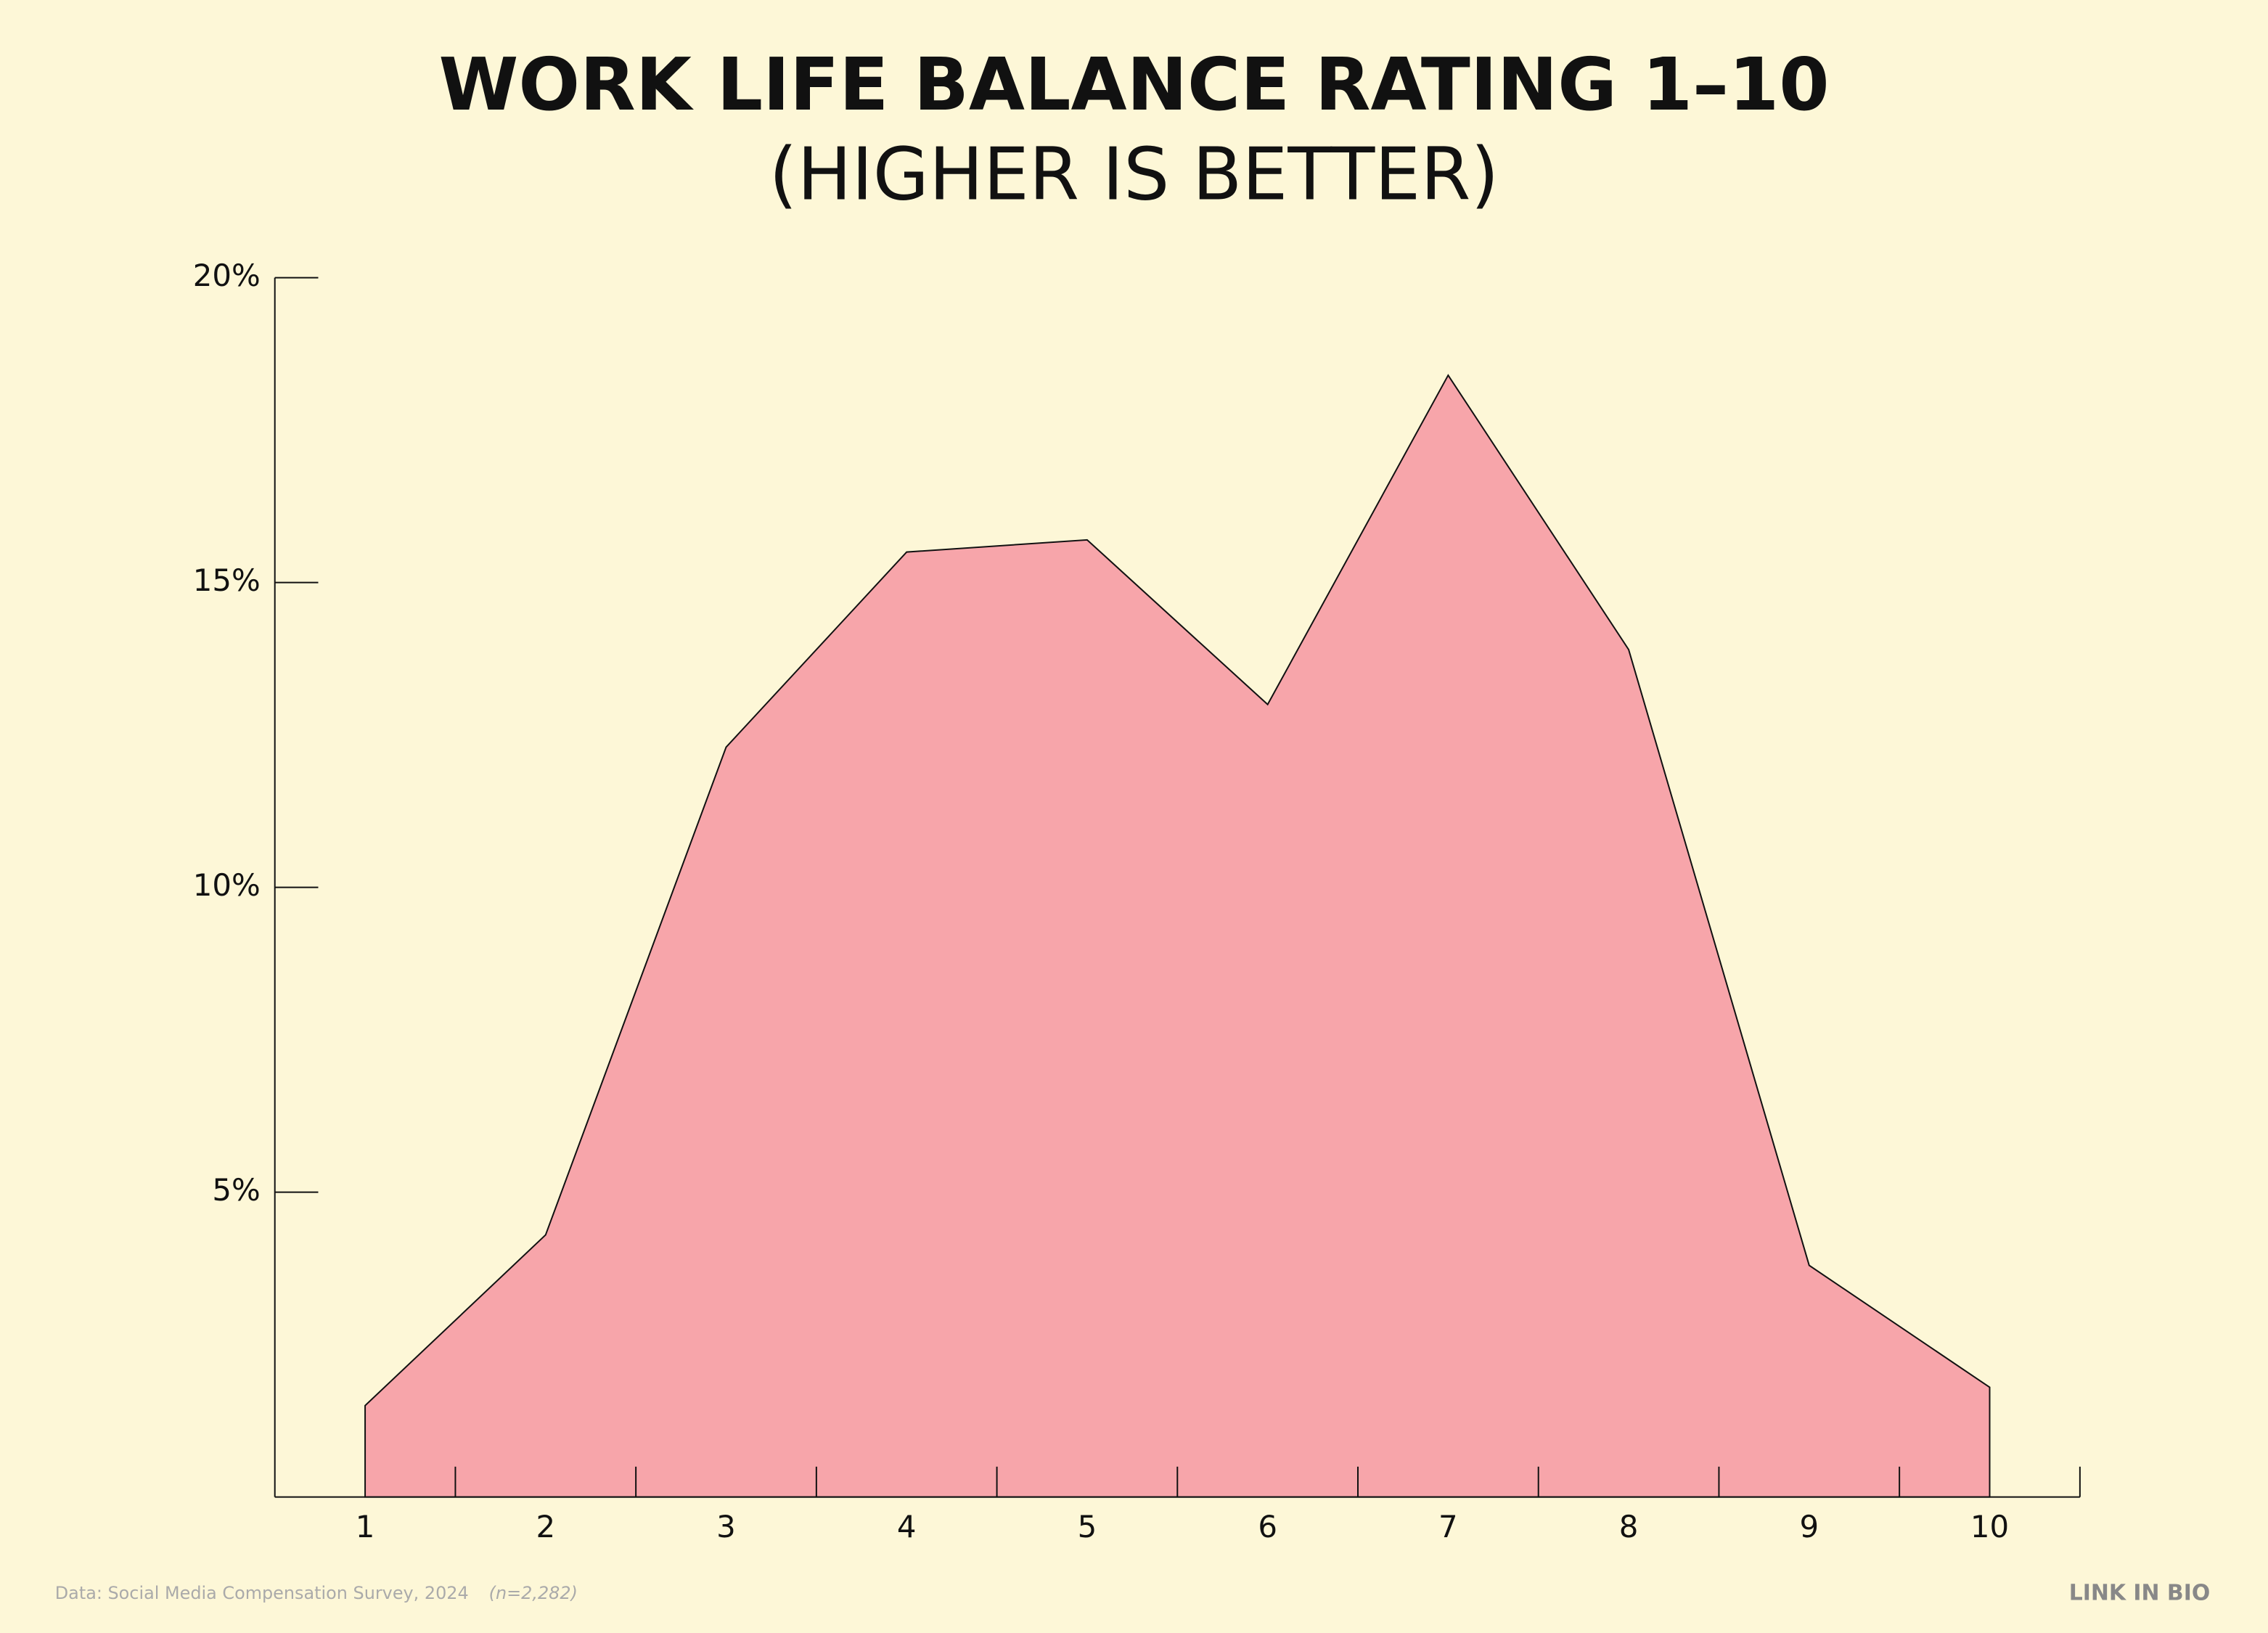 This screenshot has height=1633, width=2268. What do you see at coordinates (1267, 1526) in the screenshot?
I see `x-tick-label: 6` at bounding box center [1267, 1526].